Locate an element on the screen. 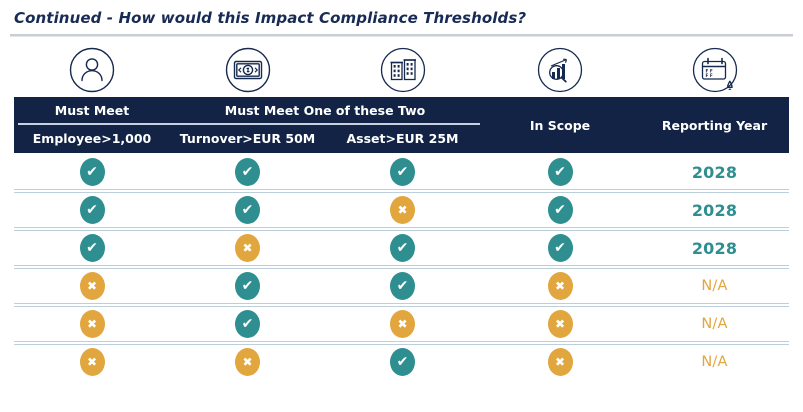  table-row: ✖ ✖ ✔ ✖ N/A is located at coordinates (401, 362).